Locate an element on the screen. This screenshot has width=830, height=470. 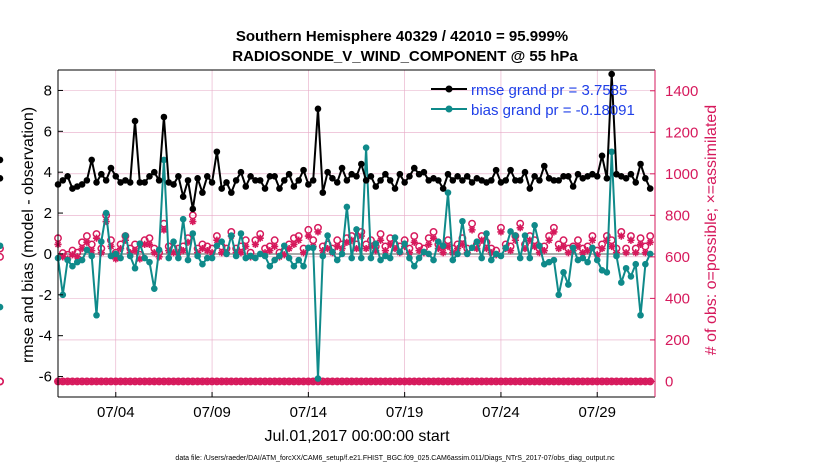
x-label: Jul.01,2017 00:00:00 start is located at coordinates (357, 436).